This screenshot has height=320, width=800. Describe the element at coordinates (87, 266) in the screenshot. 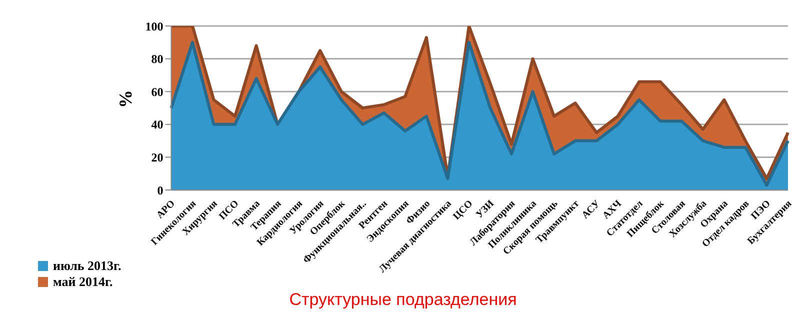

I see `legend-label: июль 2013г.` at that location.